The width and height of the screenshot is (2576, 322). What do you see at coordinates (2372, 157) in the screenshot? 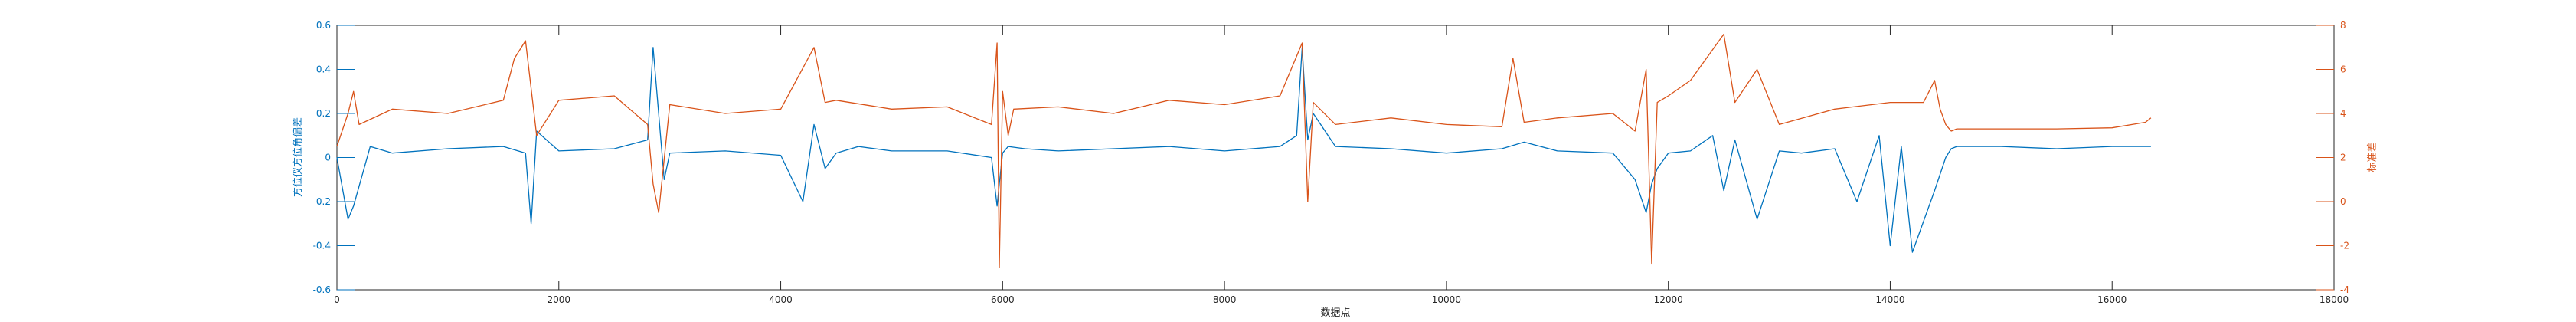
I see `right-y-axis-label: 标准差` at bounding box center [2372, 157].